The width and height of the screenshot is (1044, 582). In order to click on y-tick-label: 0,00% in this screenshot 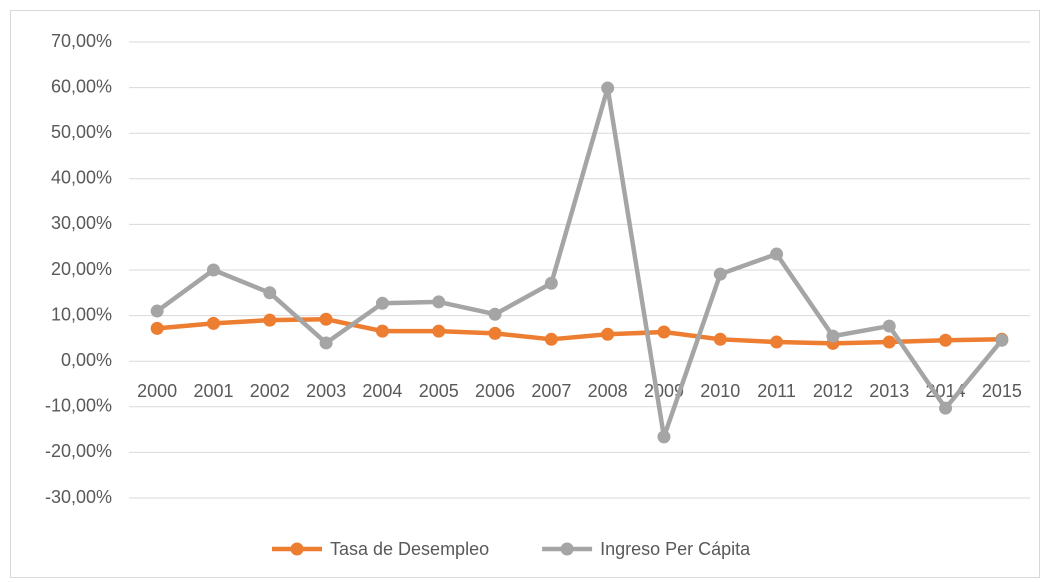, I will do `click(86, 360)`.